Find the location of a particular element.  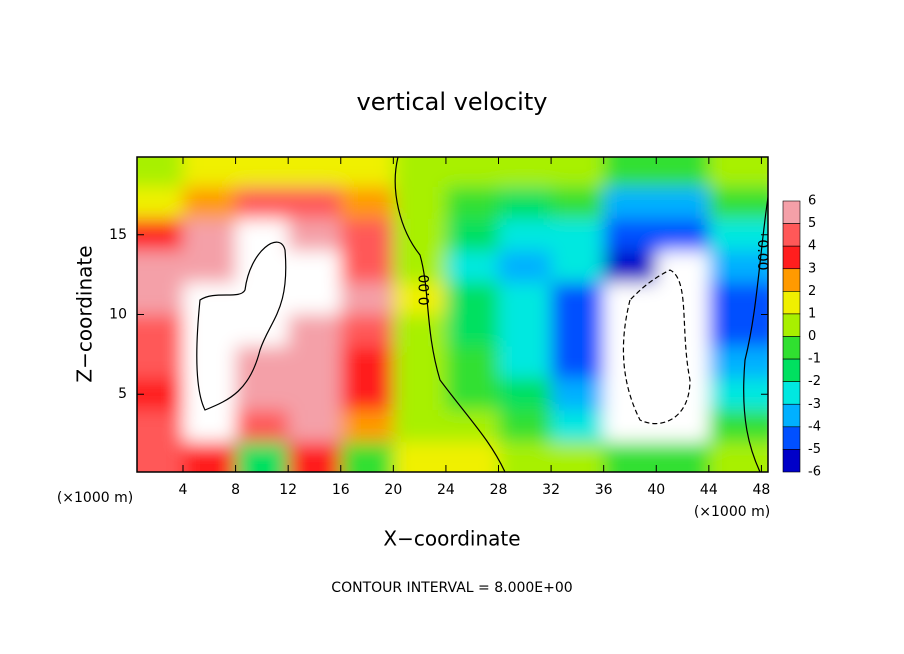

y-tick-label: 10 is located at coordinates (118, 315).